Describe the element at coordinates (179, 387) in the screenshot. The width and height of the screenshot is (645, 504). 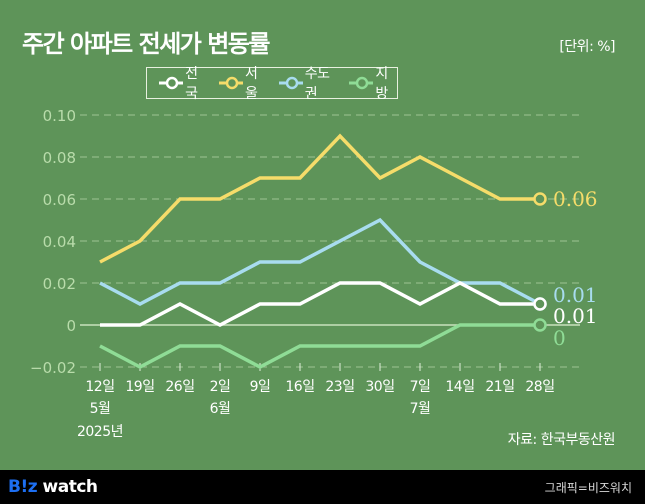
I see `x-tick-label: 26일` at that location.